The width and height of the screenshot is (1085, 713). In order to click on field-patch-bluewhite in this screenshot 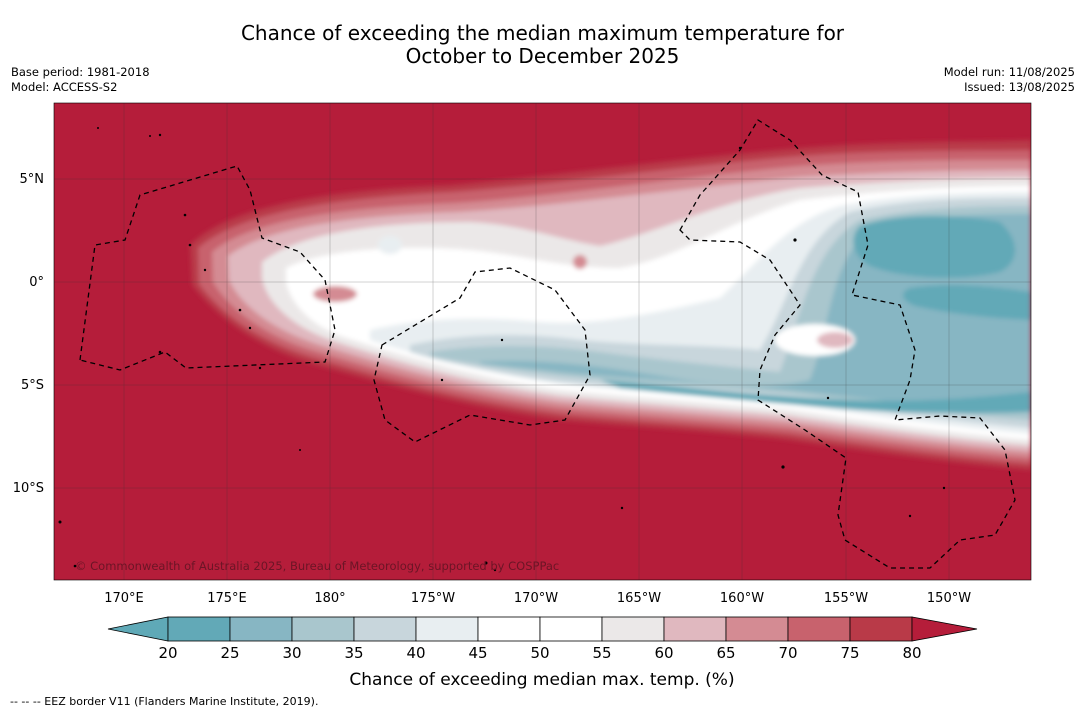, I will do `click(390, 245)`.